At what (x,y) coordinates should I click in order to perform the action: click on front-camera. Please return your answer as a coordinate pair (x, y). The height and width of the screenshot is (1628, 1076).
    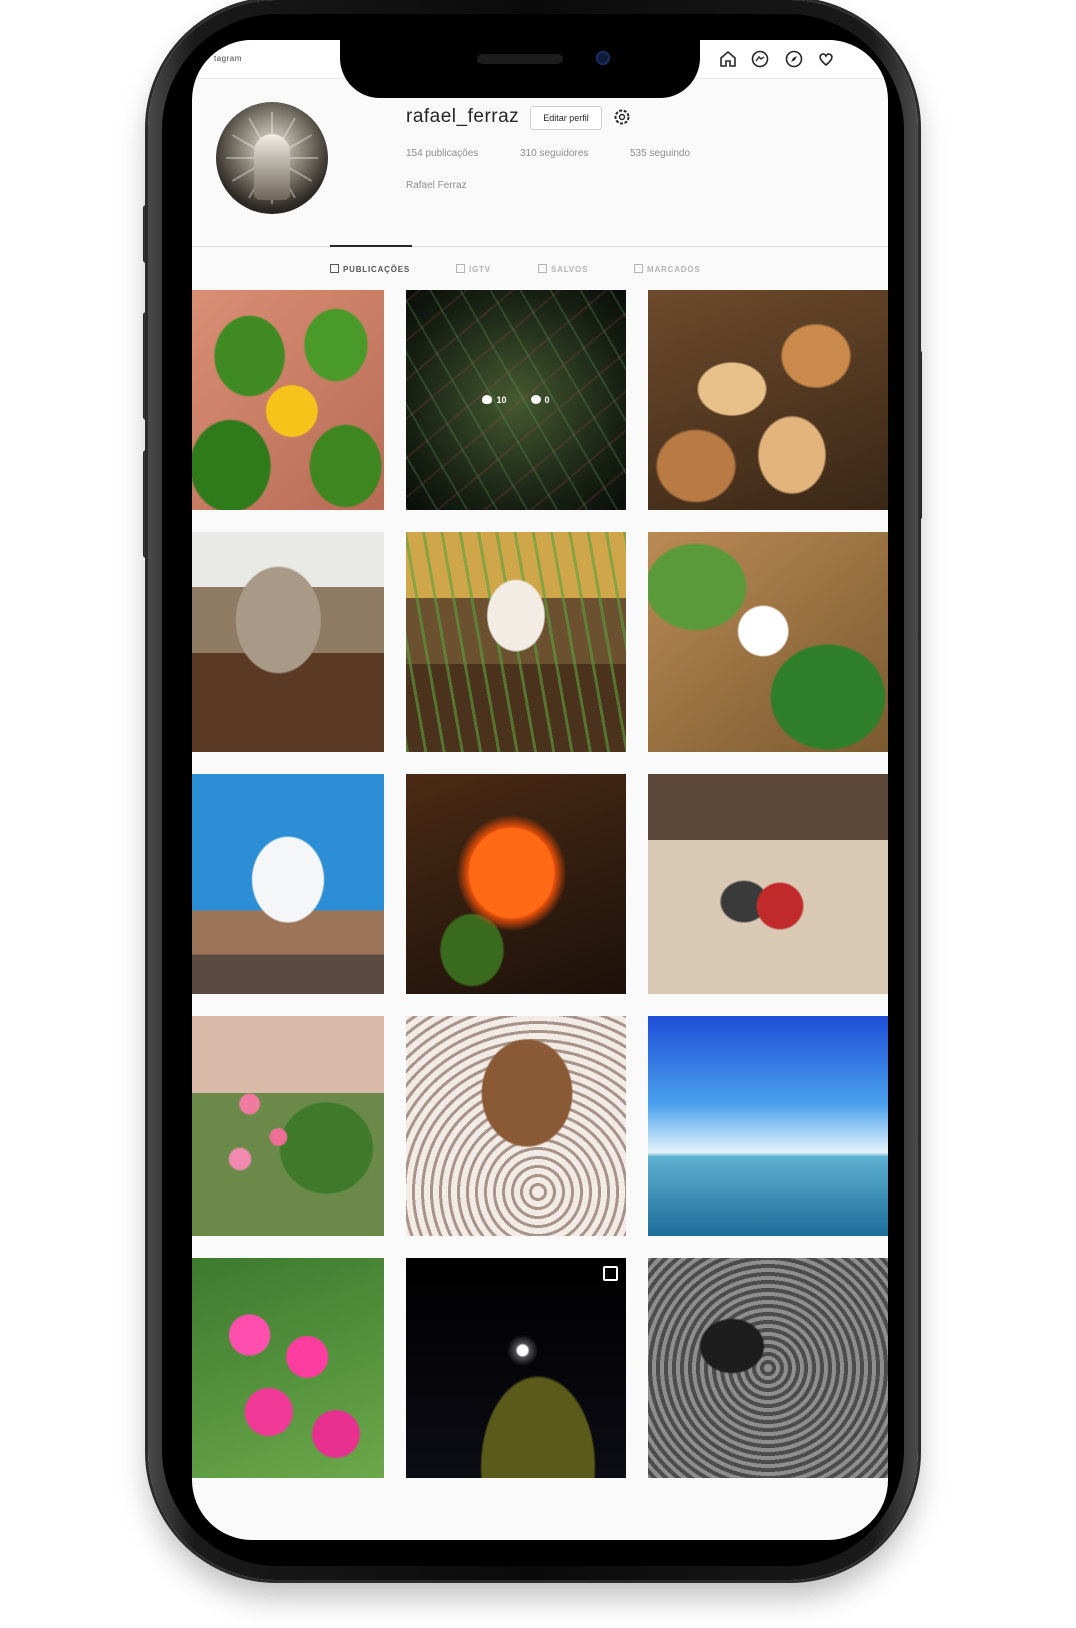
    Looking at the image, I should click on (603, 58).